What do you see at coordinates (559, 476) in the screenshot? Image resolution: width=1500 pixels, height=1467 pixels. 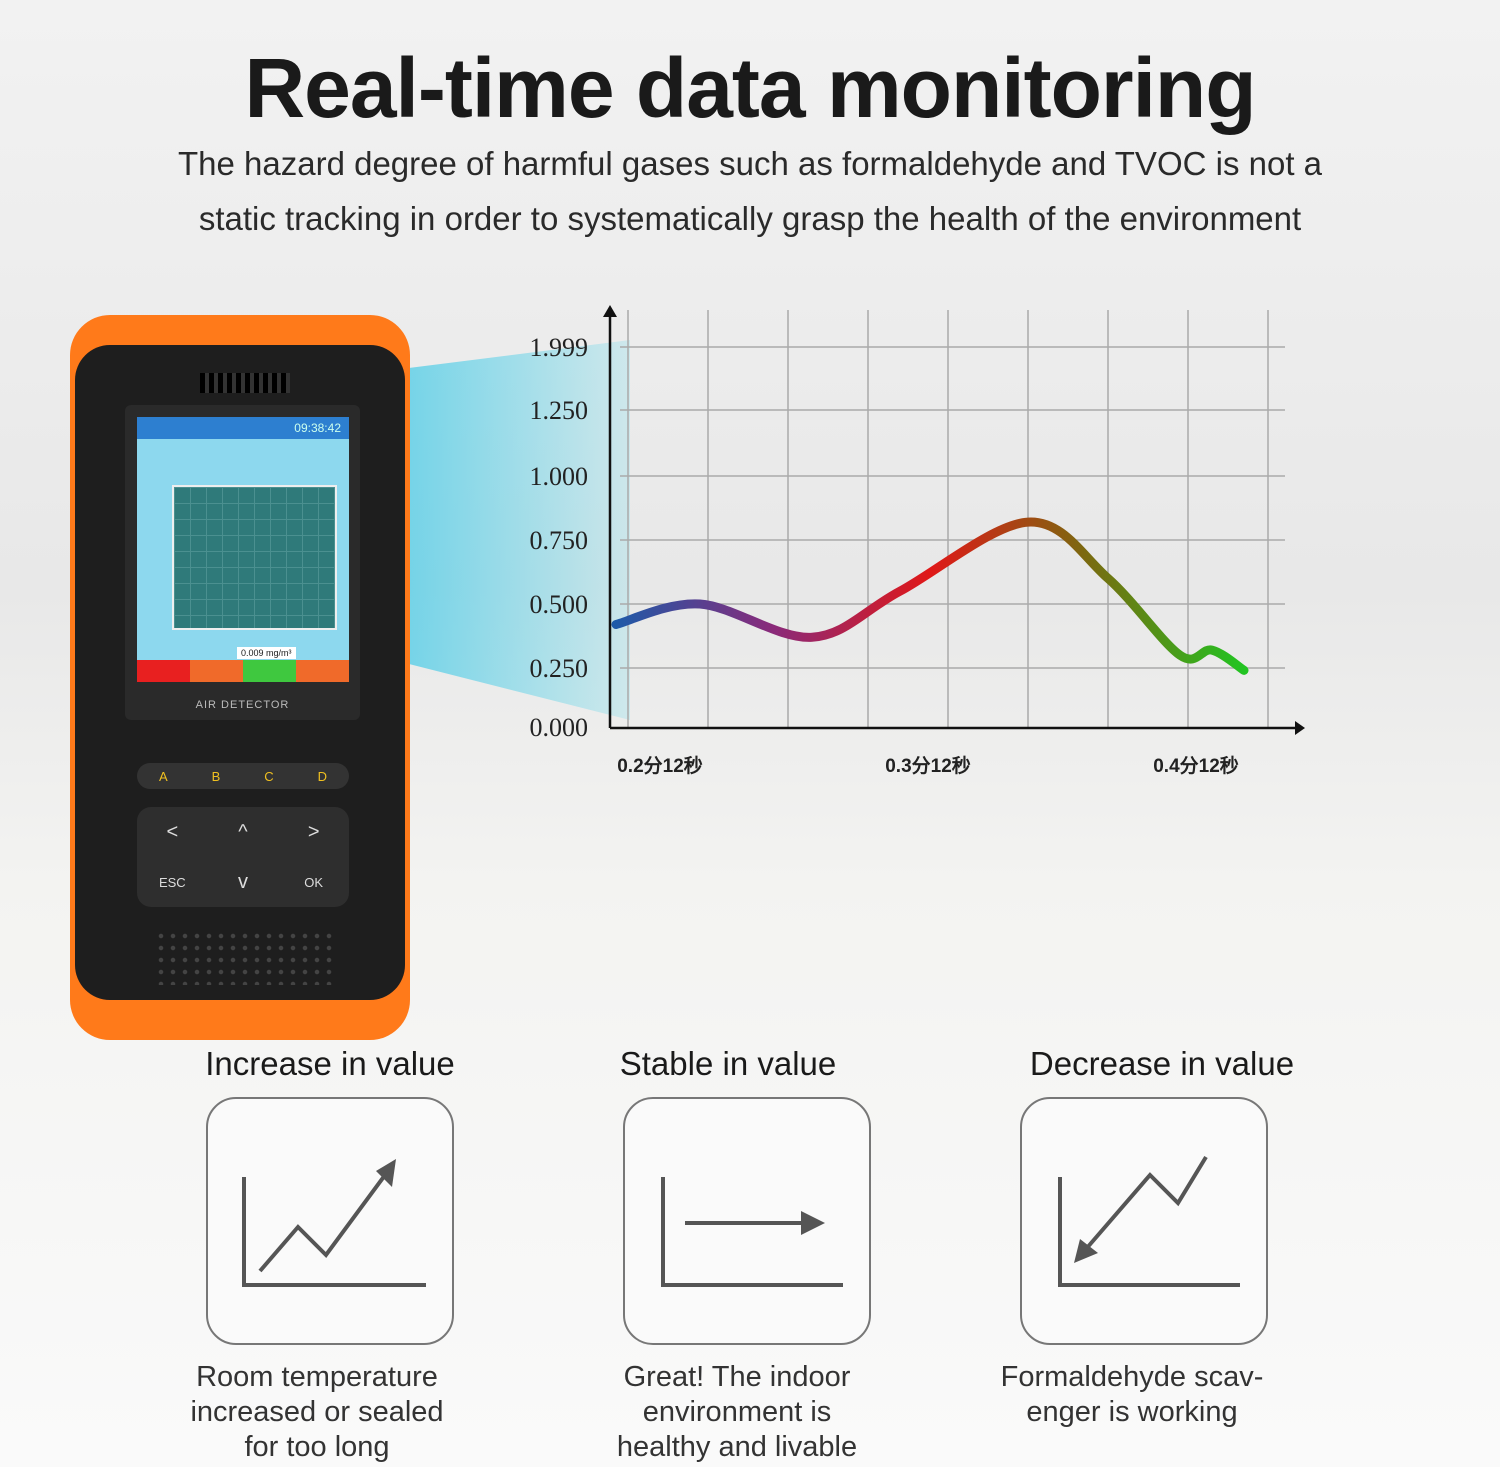 I see `y-tick-label: 1.000` at bounding box center [559, 476].